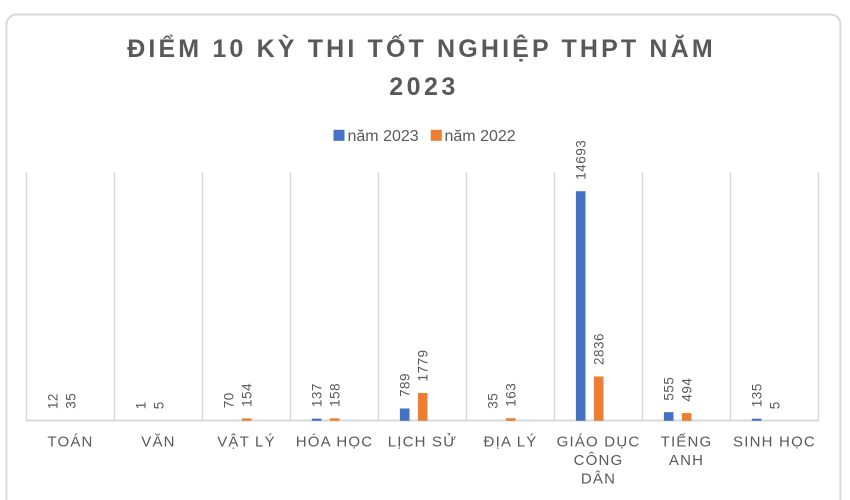 The height and width of the screenshot is (500, 850). I want to click on svg-text: 2836, so click(599, 349).